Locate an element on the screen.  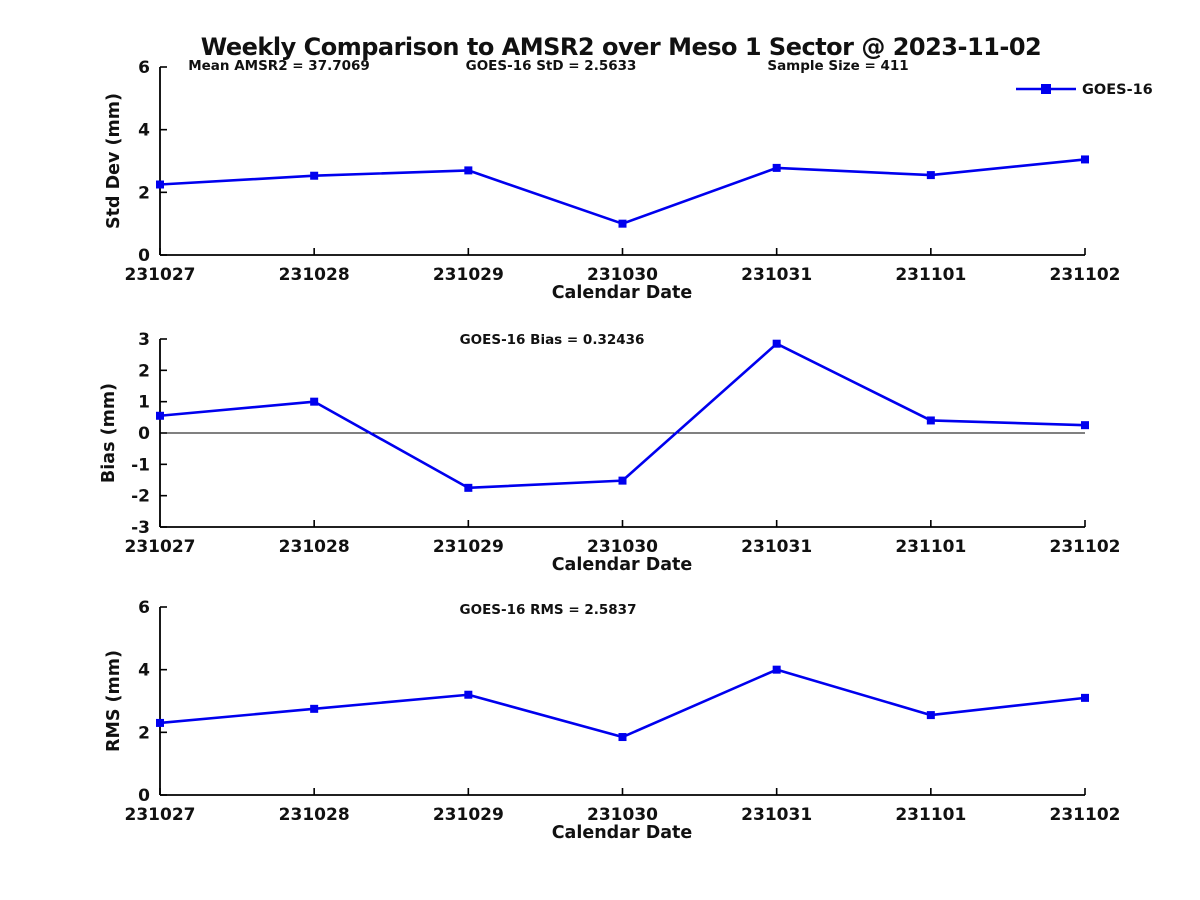
y-tick-label: -1 is located at coordinates (140, 465).